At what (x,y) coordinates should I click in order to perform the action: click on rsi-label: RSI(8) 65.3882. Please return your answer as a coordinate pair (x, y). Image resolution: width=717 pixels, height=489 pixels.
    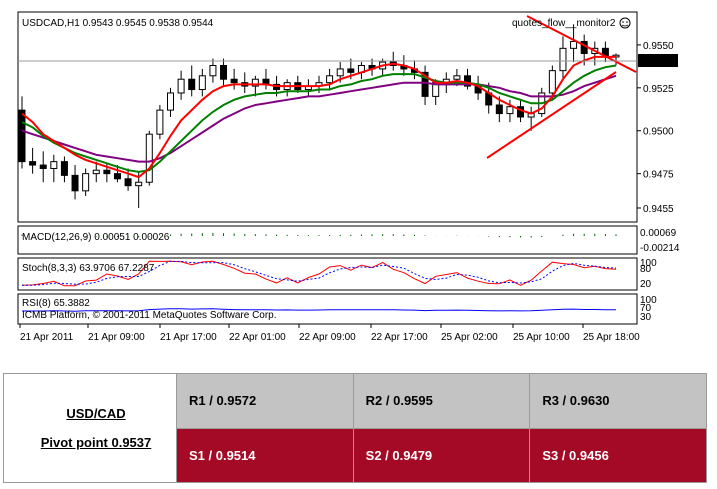
    Looking at the image, I should click on (56, 303).